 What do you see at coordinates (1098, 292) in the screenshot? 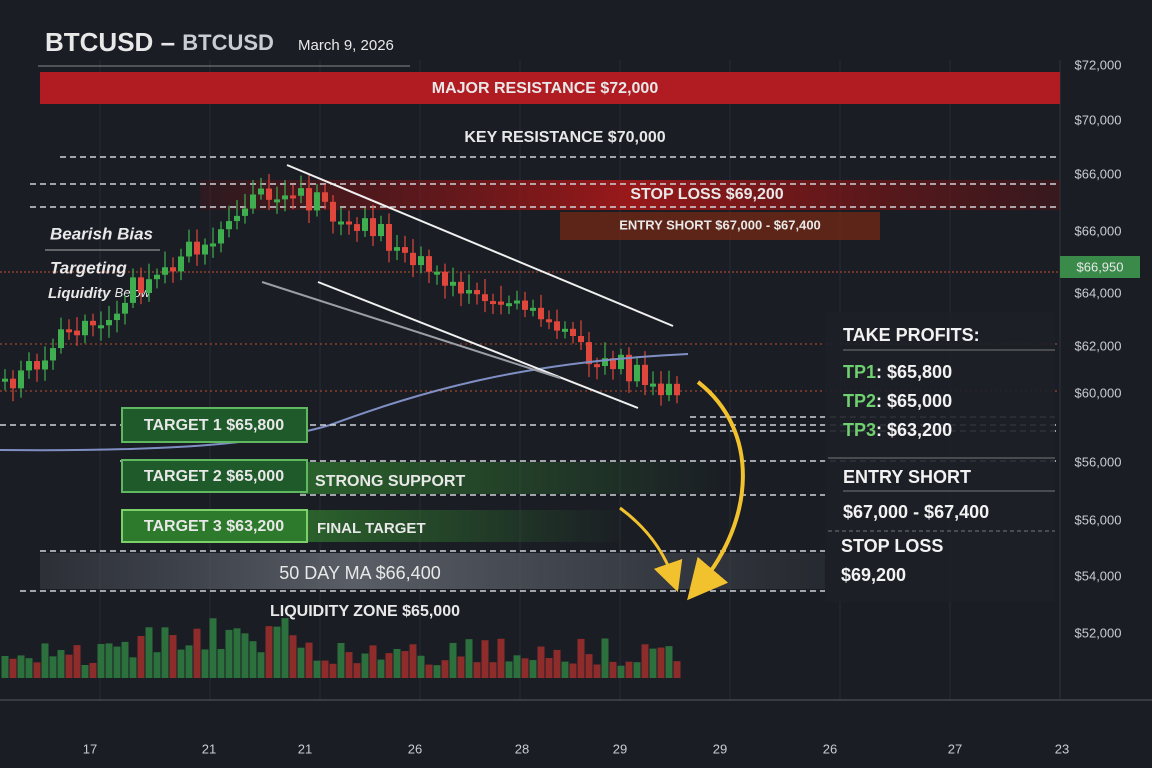
I see `price-label: $64,000` at bounding box center [1098, 292].